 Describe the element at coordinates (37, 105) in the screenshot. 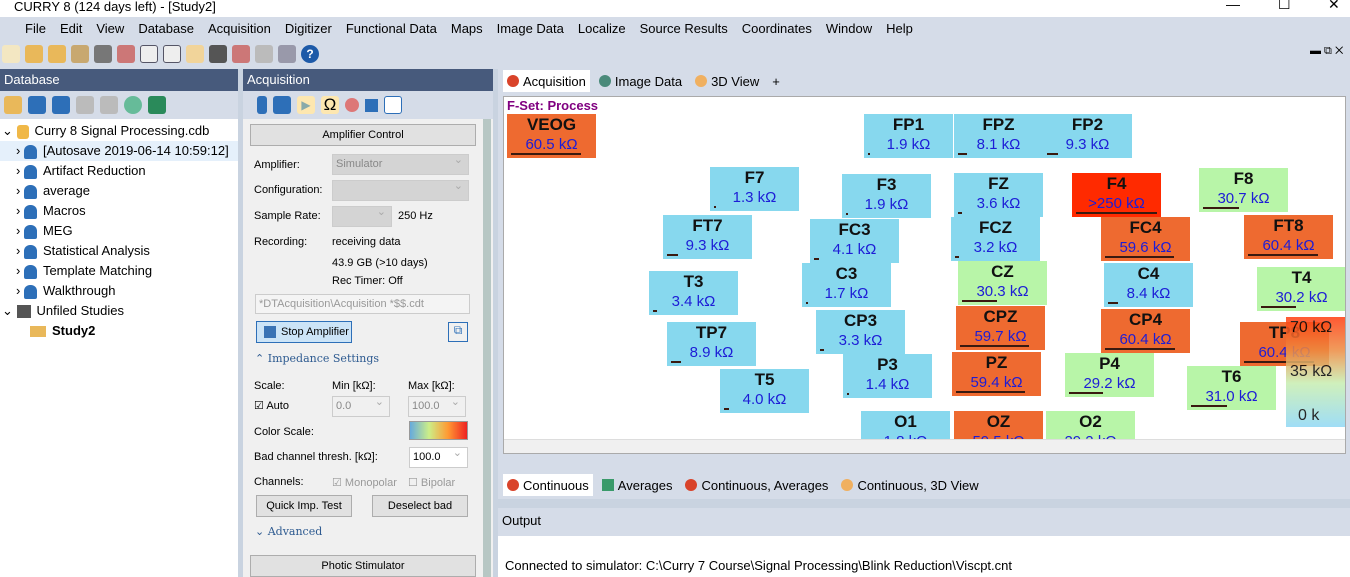

I see `add-patient-icon` at that location.